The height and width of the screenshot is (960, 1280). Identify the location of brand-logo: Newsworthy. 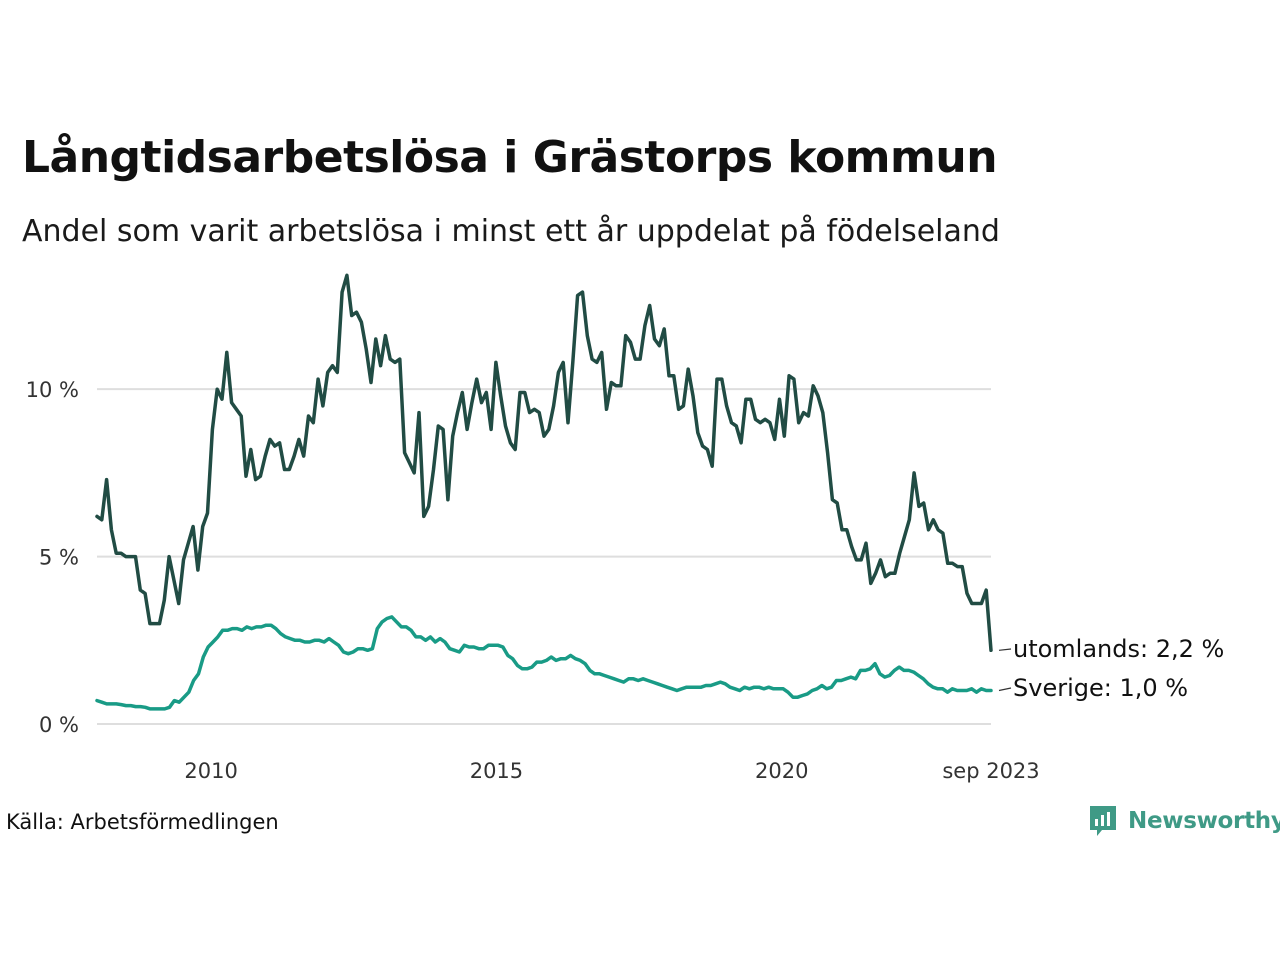
(1184, 821).